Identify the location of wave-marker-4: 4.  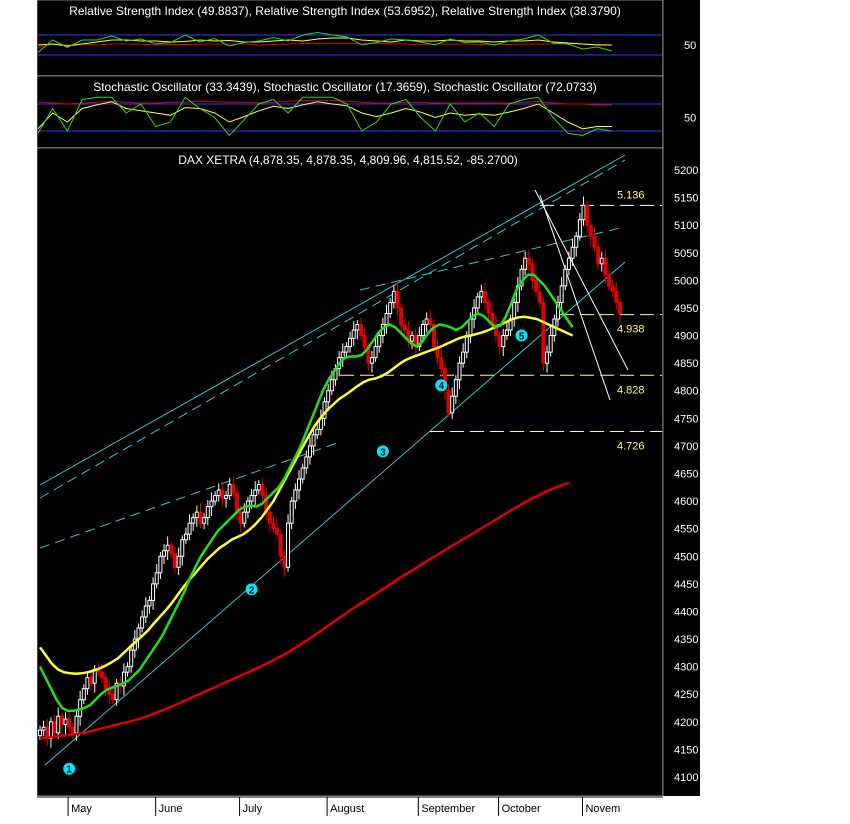
(441, 385).